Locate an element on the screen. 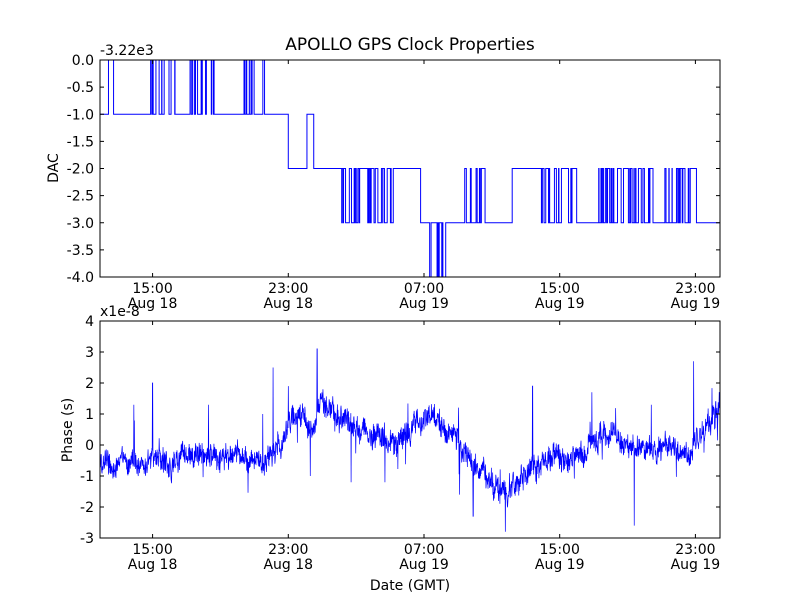 The width and height of the screenshot is (800, 600). y-tick-label: -1.5 is located at coordinates (80, 142).